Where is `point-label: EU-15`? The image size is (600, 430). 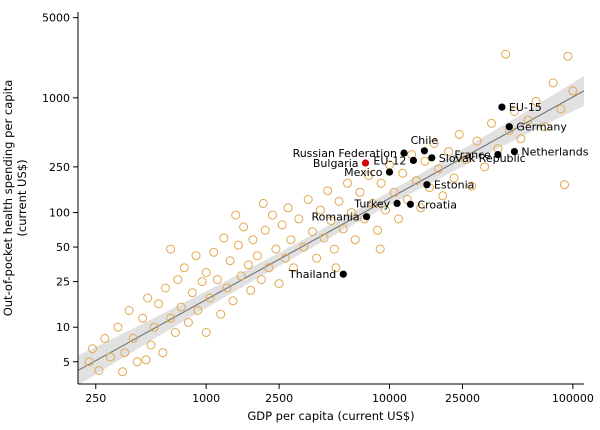
point-label: EU-15 is located at coordinates (525, 107).